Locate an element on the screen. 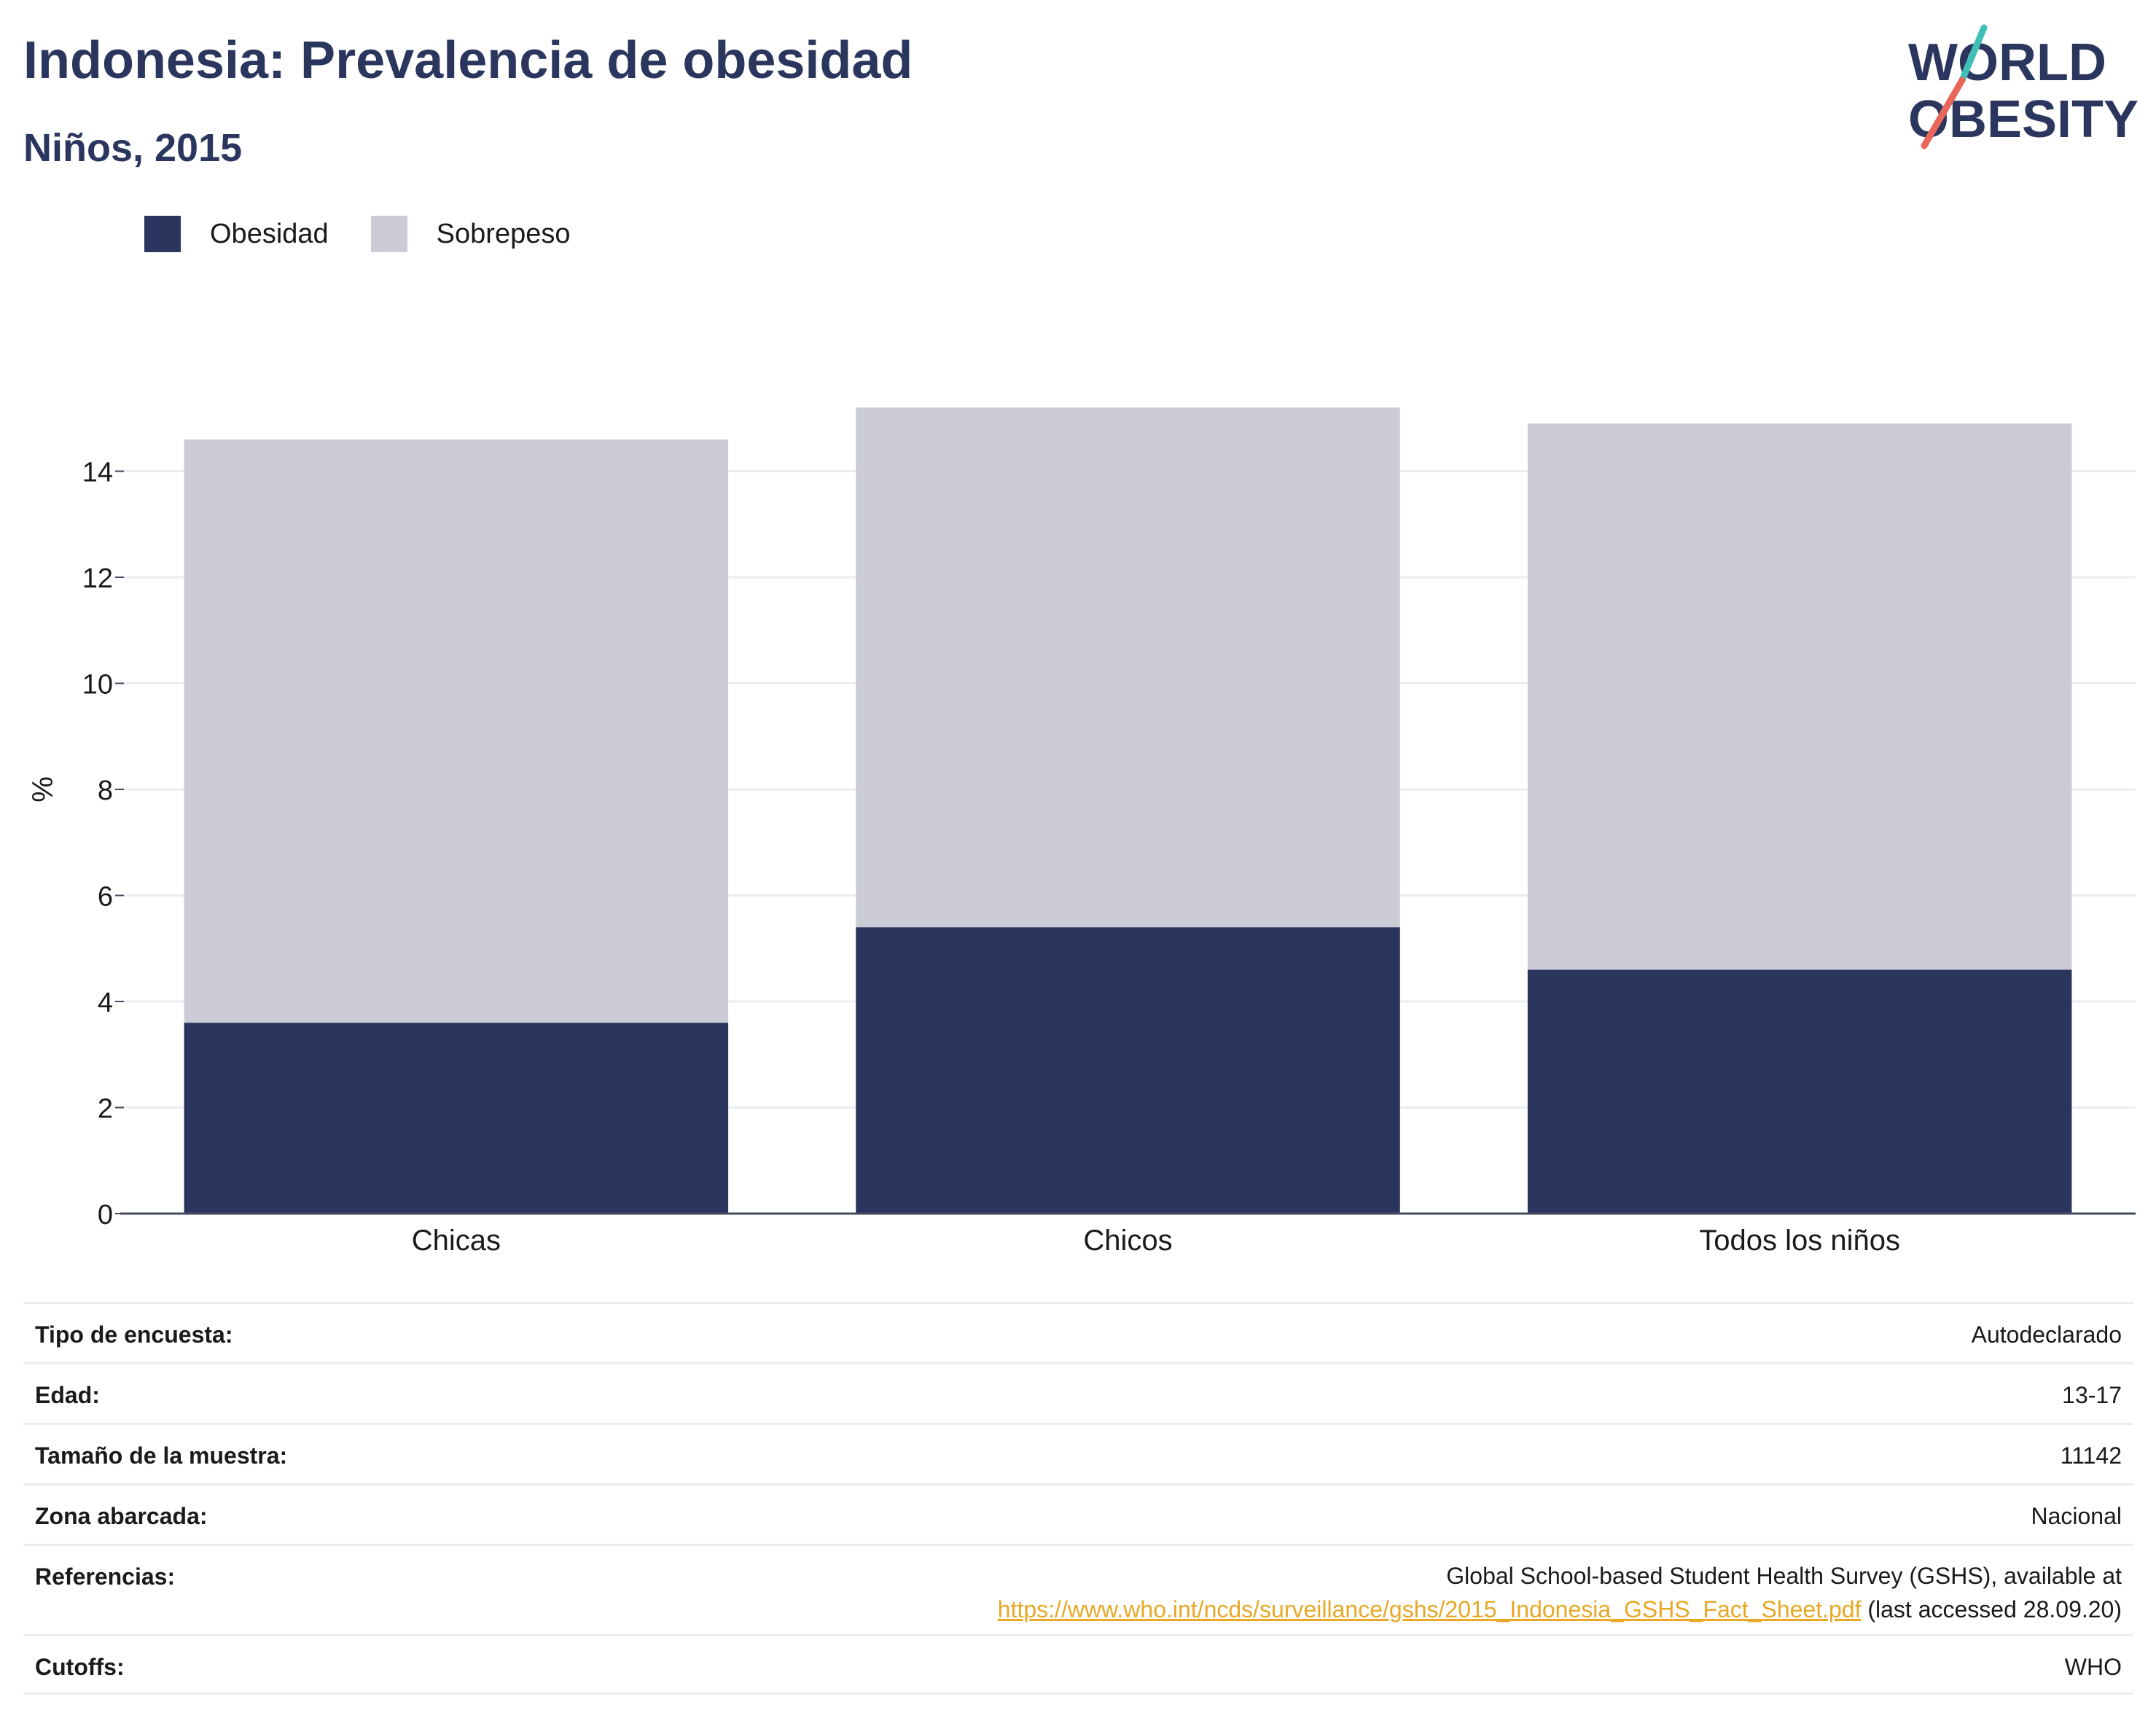 This screenshot has height=1734, width=2156. logo-line1: WORLD is located at coordinates (2007, 63).